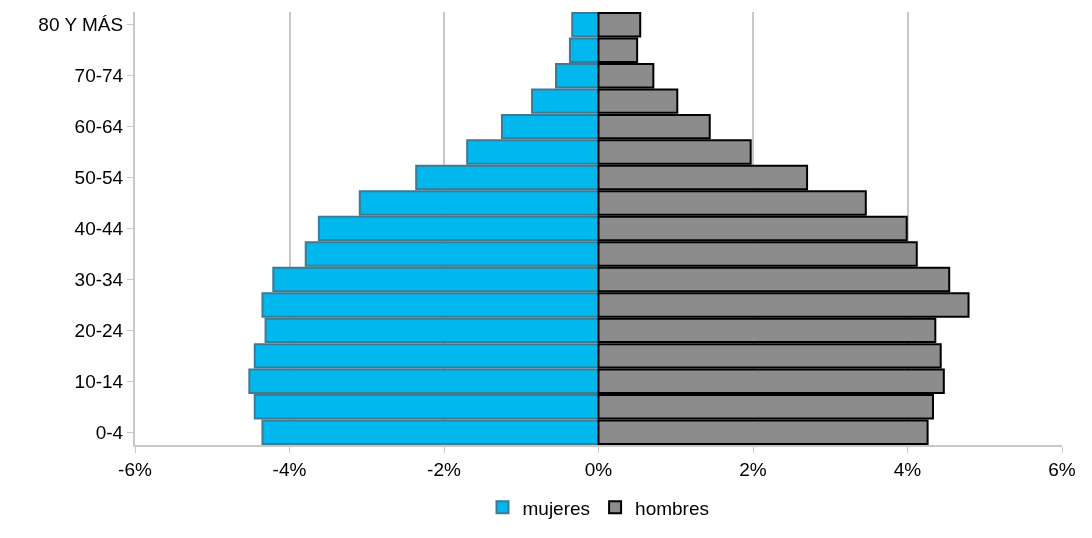 The height and width of the screenshot is (538, 1092). I want to click on x-tick-label: 6%, so click(1062, 469).